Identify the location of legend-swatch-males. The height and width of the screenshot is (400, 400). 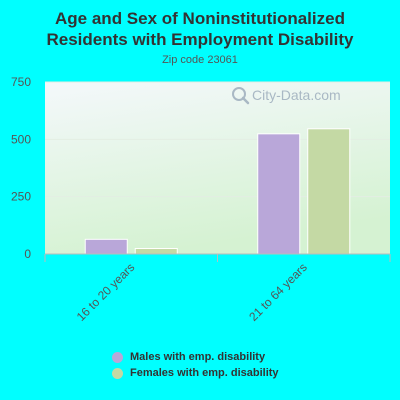
(117, 357).